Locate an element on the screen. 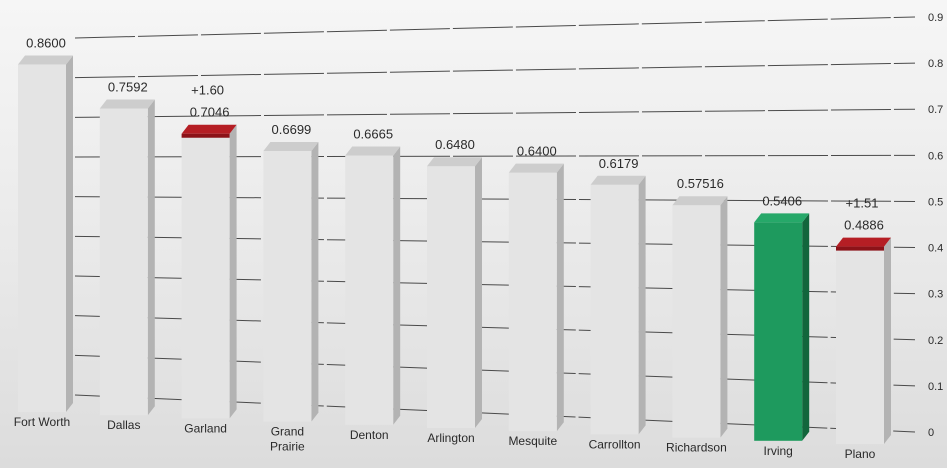 This screenshot has width=947, height=468. category-label-garland: Garland is located at coordinates (205, 428).